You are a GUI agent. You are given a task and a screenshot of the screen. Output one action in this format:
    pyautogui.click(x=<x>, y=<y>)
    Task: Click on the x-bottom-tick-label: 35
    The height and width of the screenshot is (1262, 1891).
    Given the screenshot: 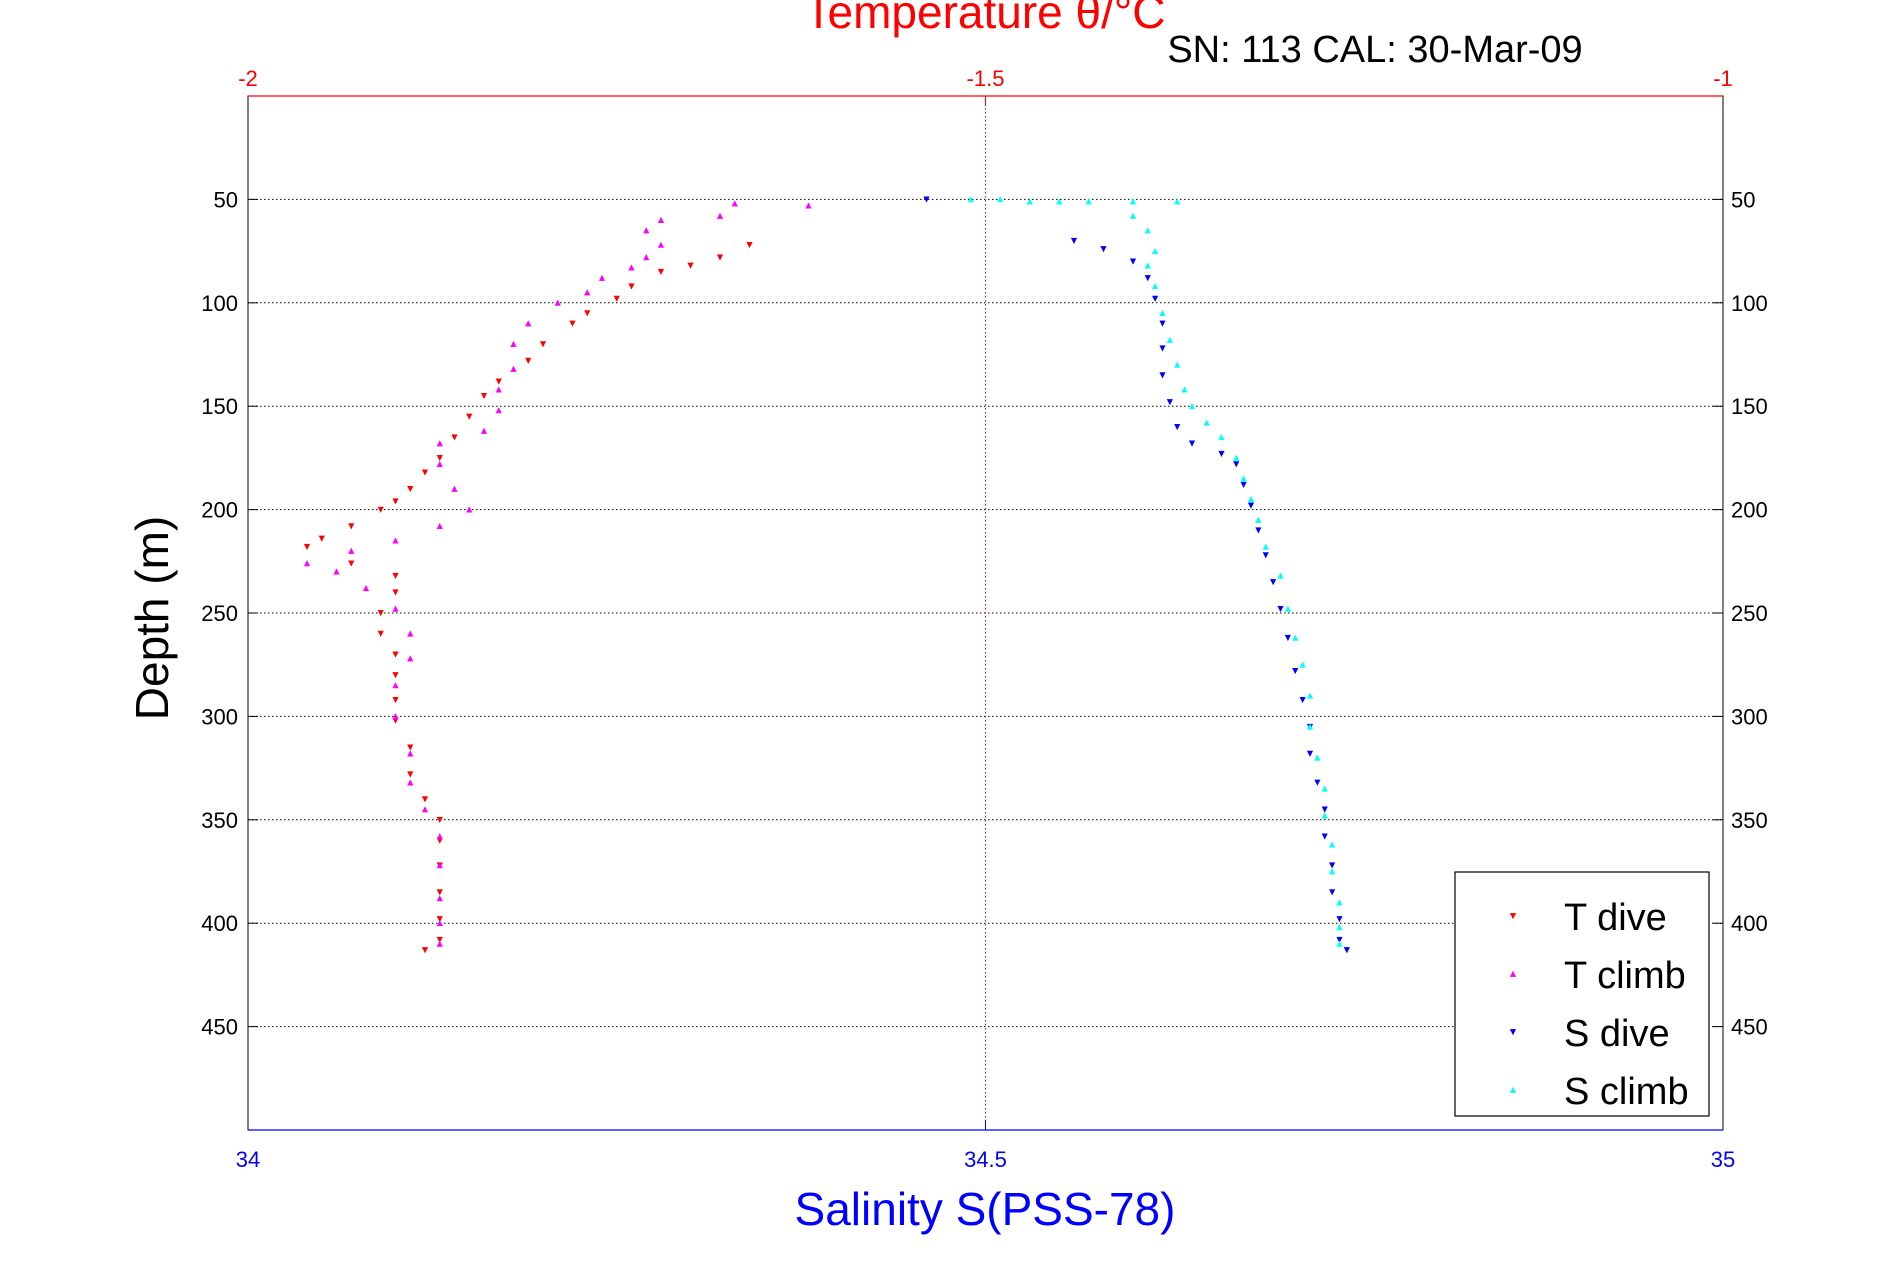 What is the action you would take?
    pyautogui.click(x=1723, y=1159)
    